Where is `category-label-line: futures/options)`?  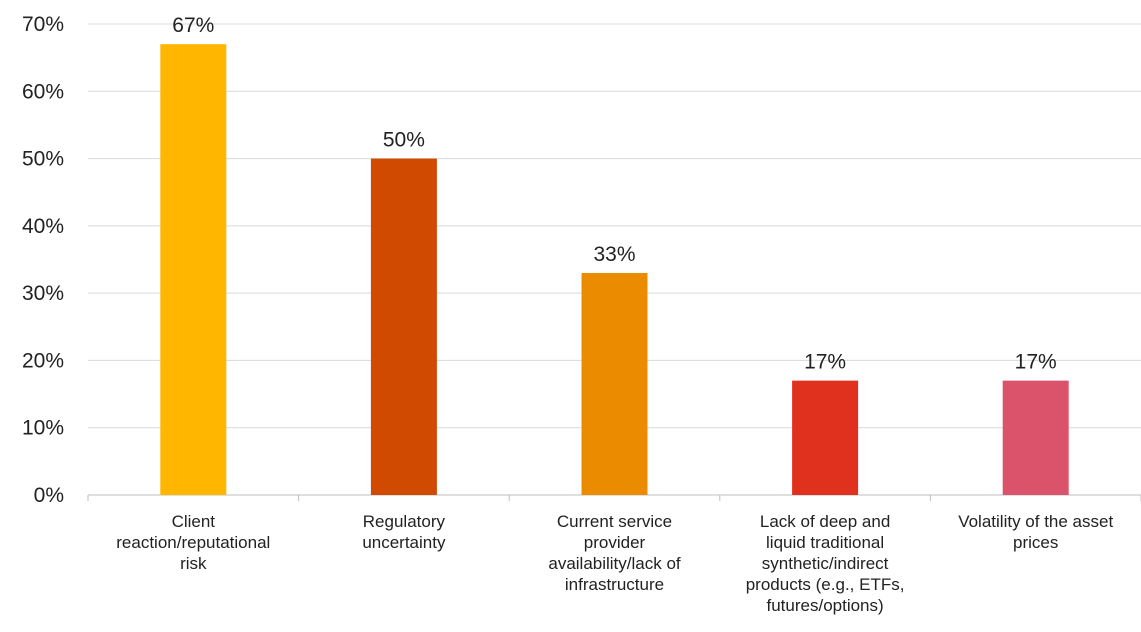 category-label-line: futures/options) is located at coordinates (825, 605).